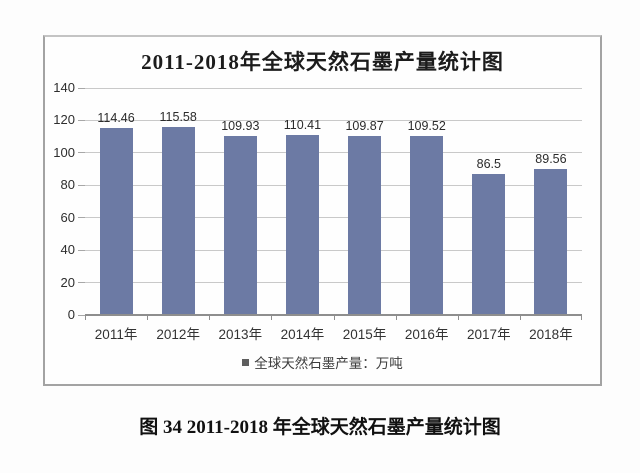 This screenshot has width=640, height=473. Describe the element at coordinates (240, 125) in the screenshot. I see `bar-value-label: 109.93` at that location.